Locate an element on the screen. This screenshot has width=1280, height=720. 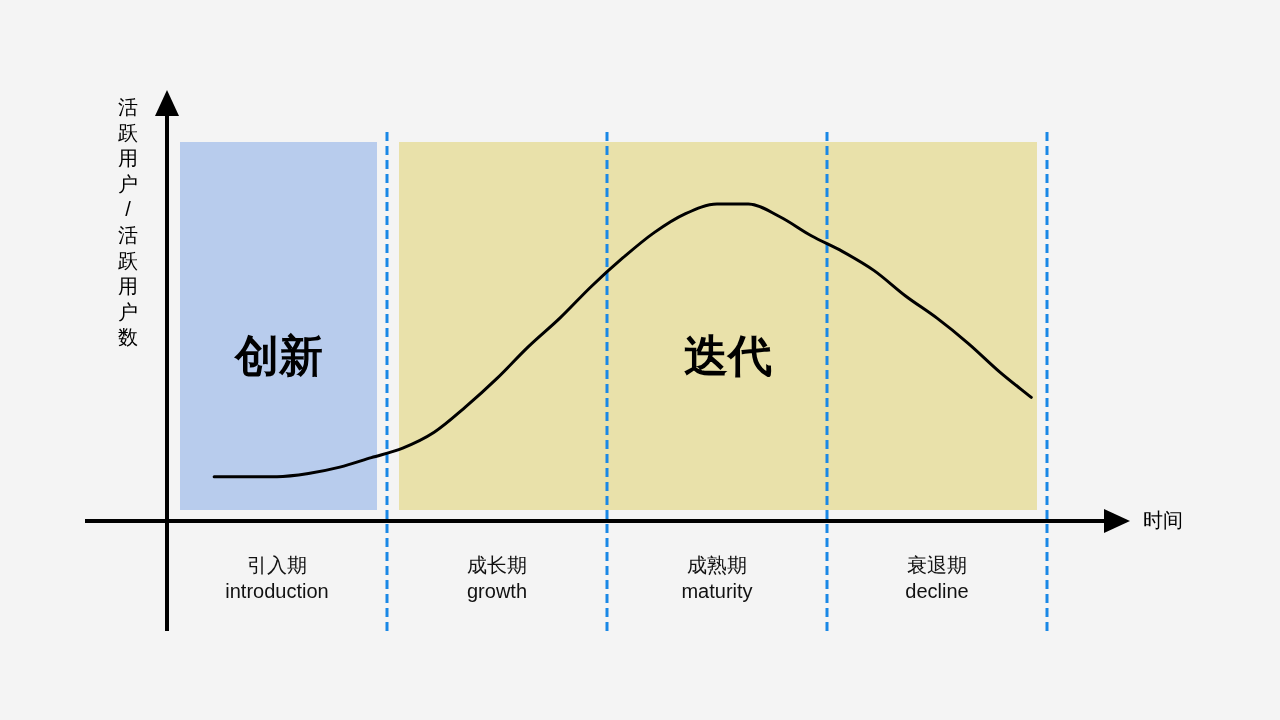
x-tick-label: 引入期 introduction is located at coordinates (277, 577).